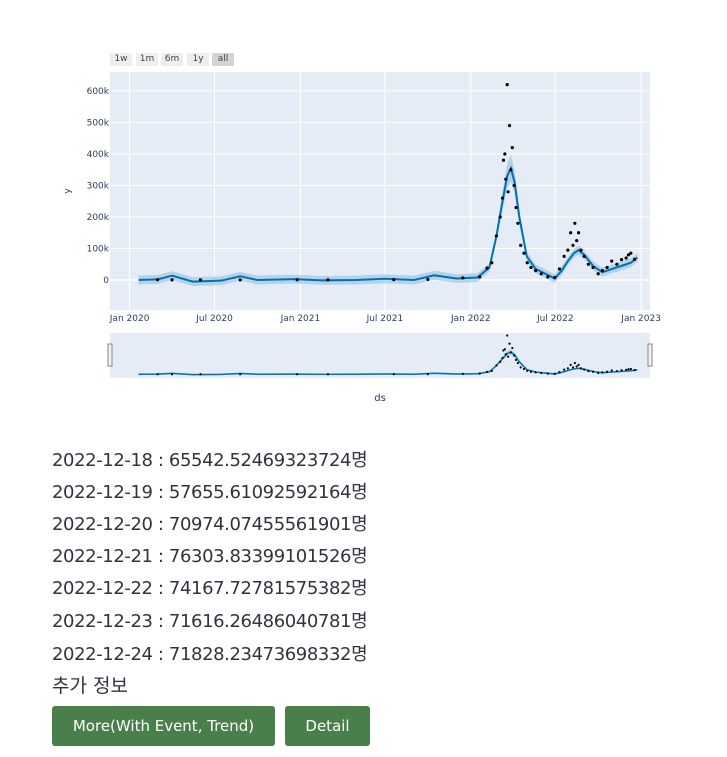 The image size is (727, 757). Describe the element at coordinates (98, 155) in the screenshot. I see `y-tick-label: 400k` at that location.